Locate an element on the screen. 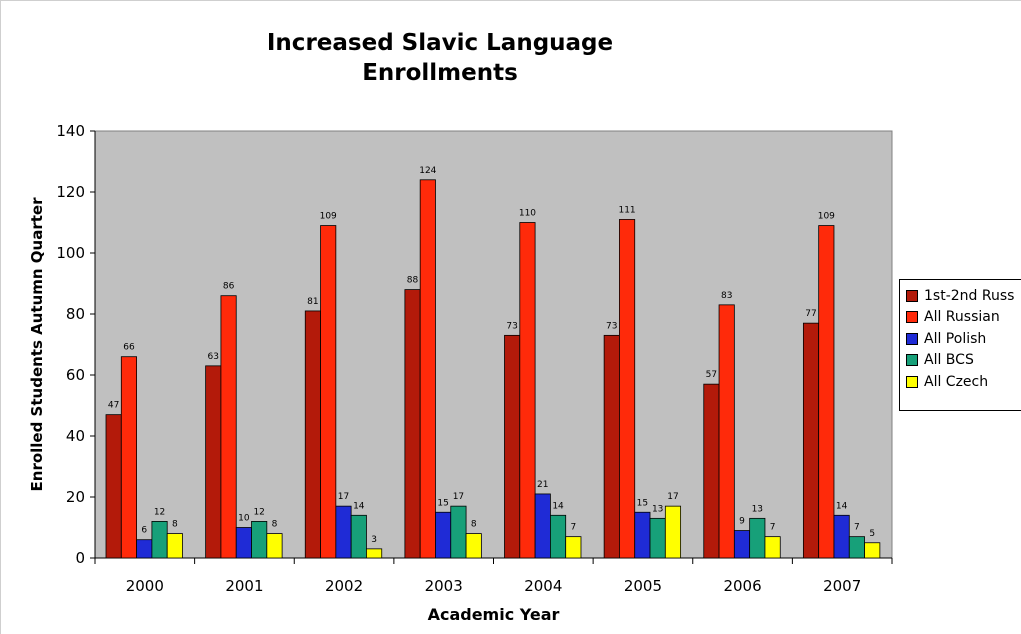 This screenshot has height=634, width=1021. legend-label: 1st-2nd Russ is located at coordinates (969, 295).